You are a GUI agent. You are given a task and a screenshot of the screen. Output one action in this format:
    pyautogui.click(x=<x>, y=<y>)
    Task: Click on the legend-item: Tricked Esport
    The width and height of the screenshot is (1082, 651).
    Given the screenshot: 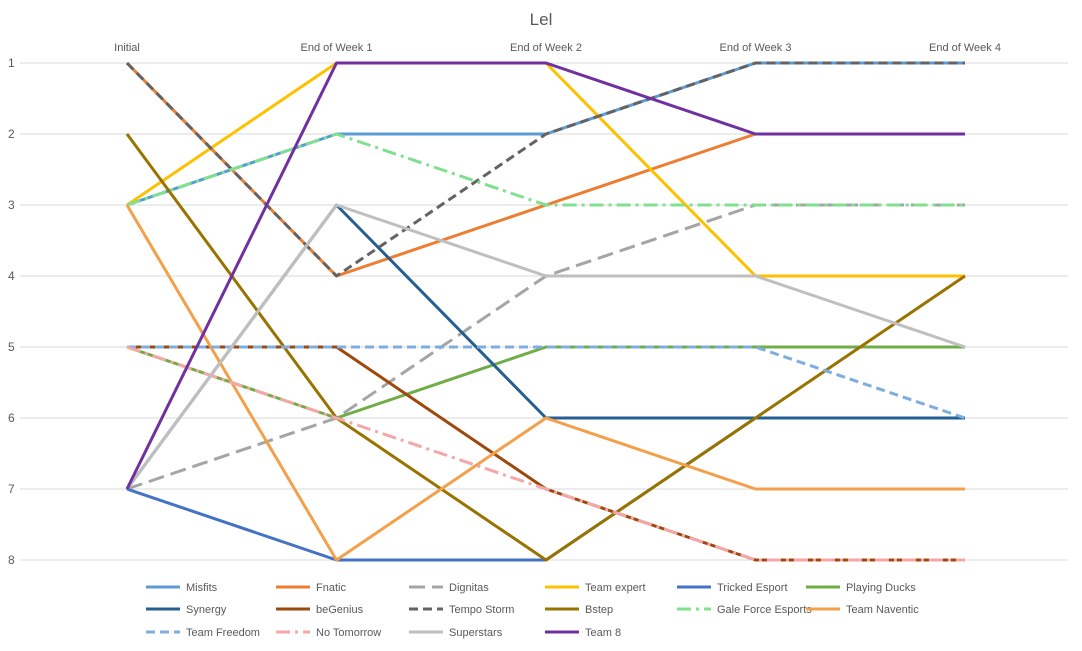 What is the action you would take?
    pyautogui.click(x=732, y=588)
    